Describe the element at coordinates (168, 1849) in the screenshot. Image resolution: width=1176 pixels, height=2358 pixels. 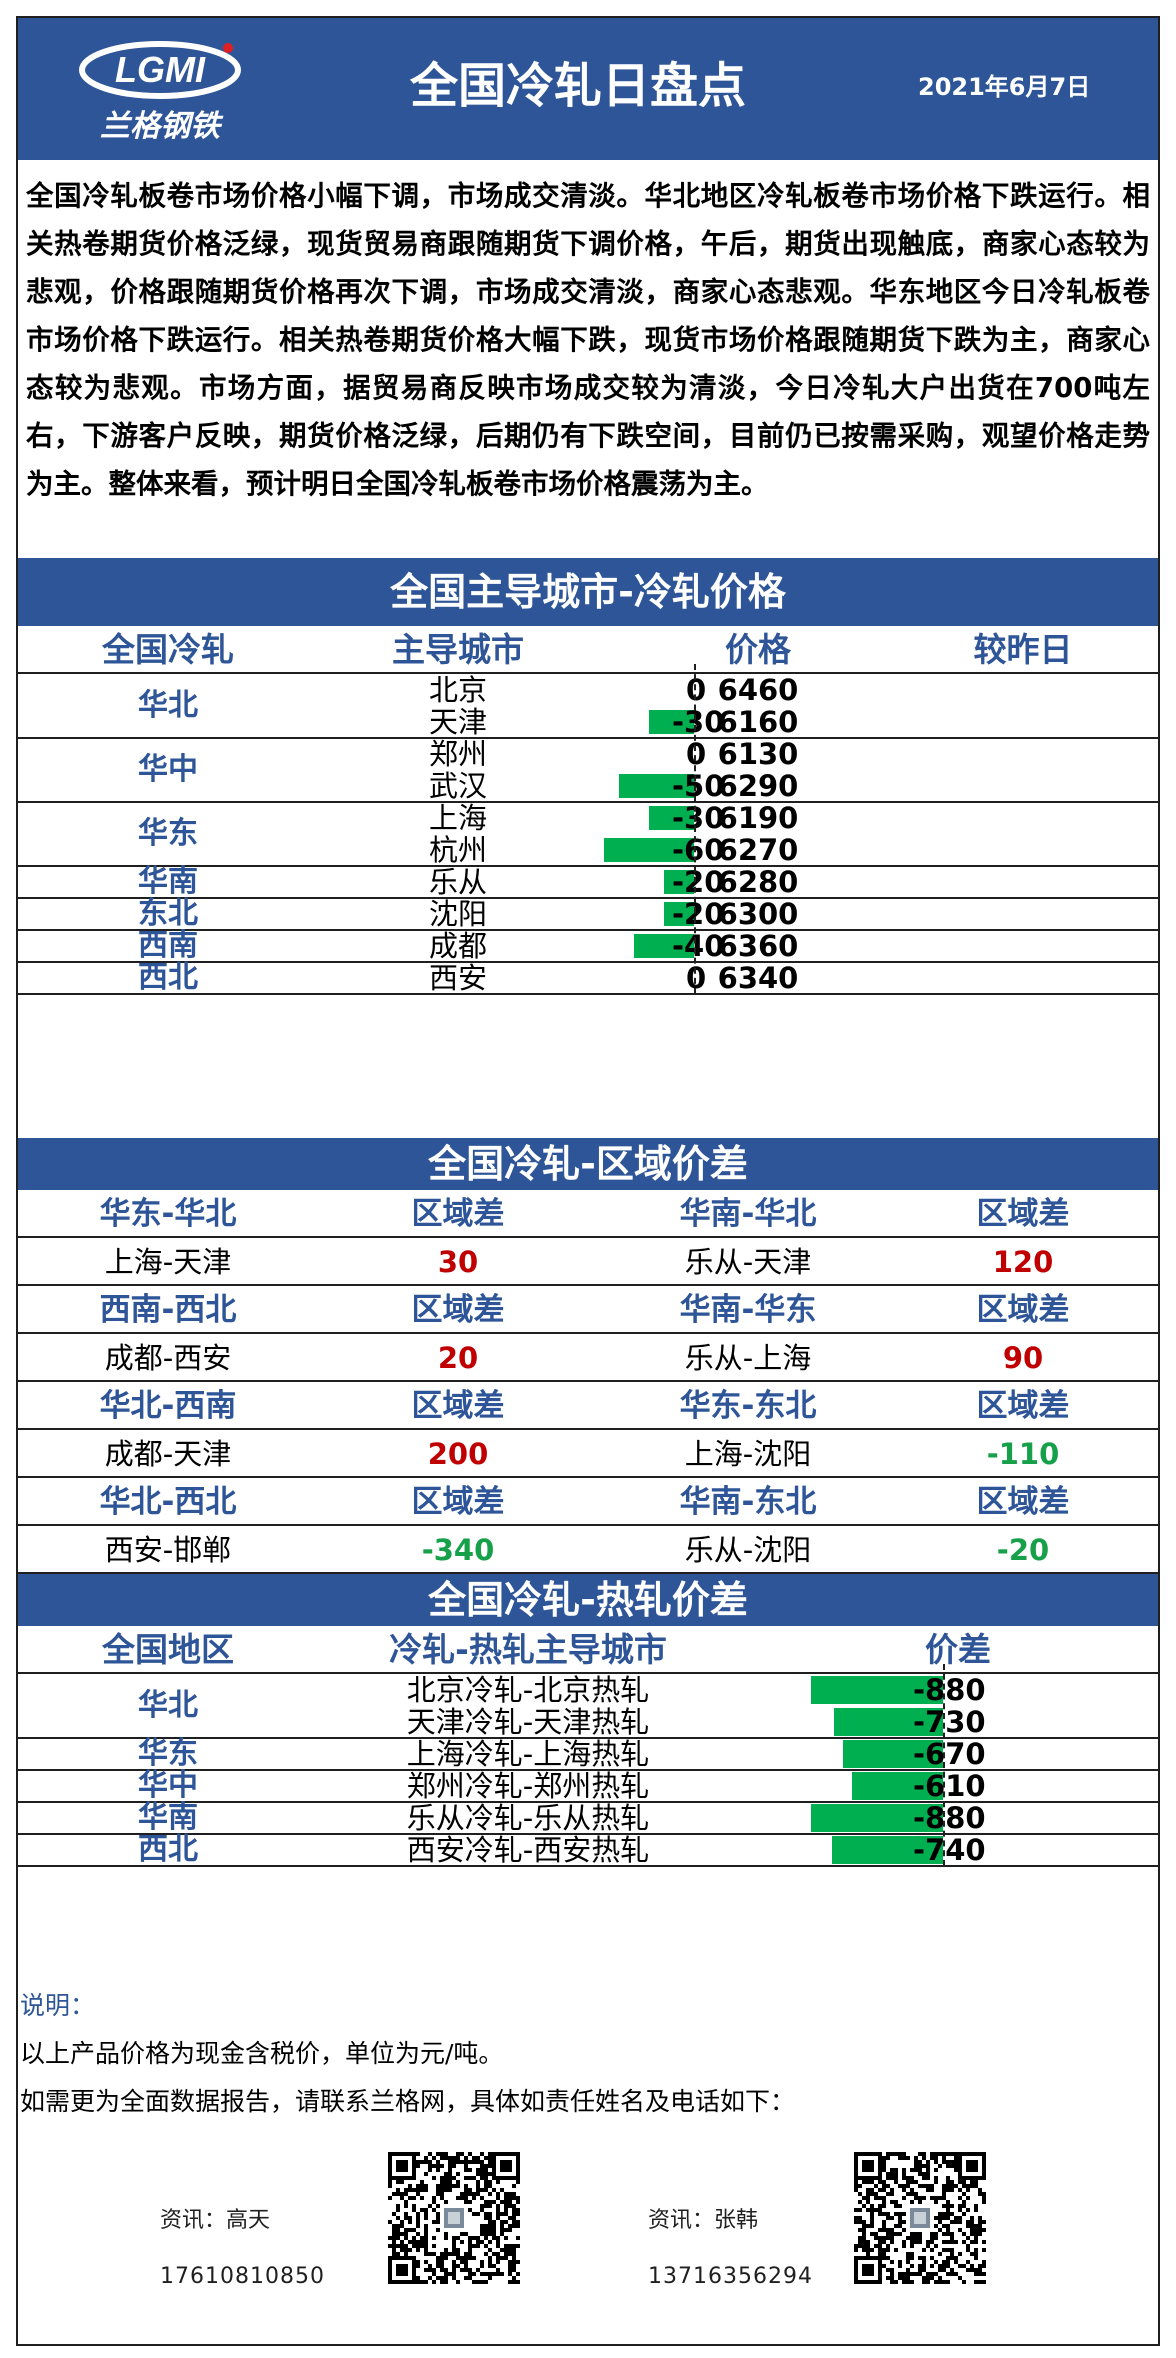
I see `area-label: 西北` at that location.